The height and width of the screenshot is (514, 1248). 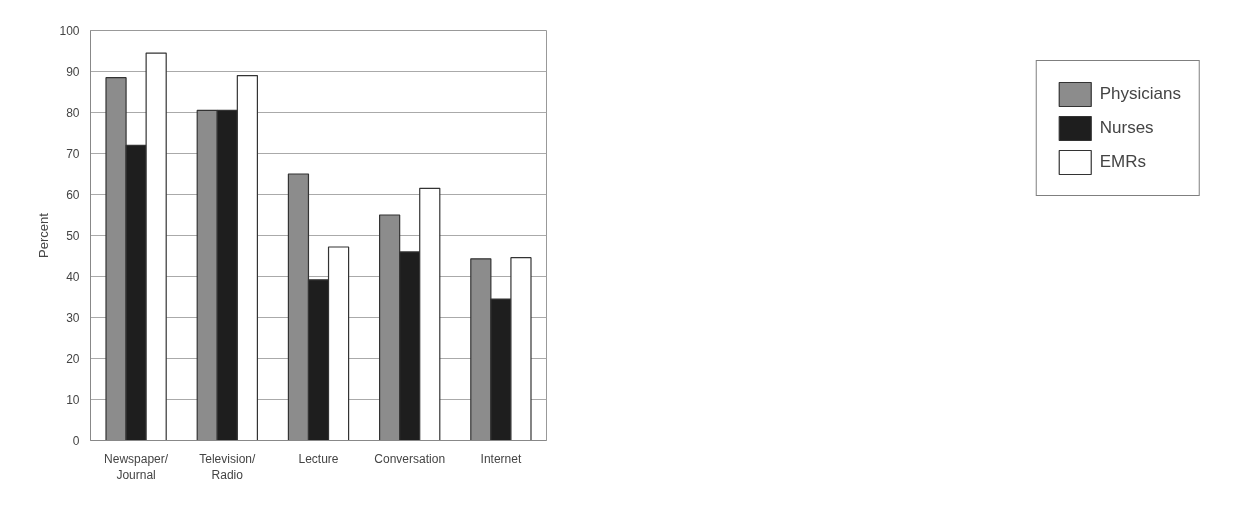 What do you see at coordinates (73, 318) in the screenshot?
I see `y-tick-label: 30` at bounding box center [73, 318].